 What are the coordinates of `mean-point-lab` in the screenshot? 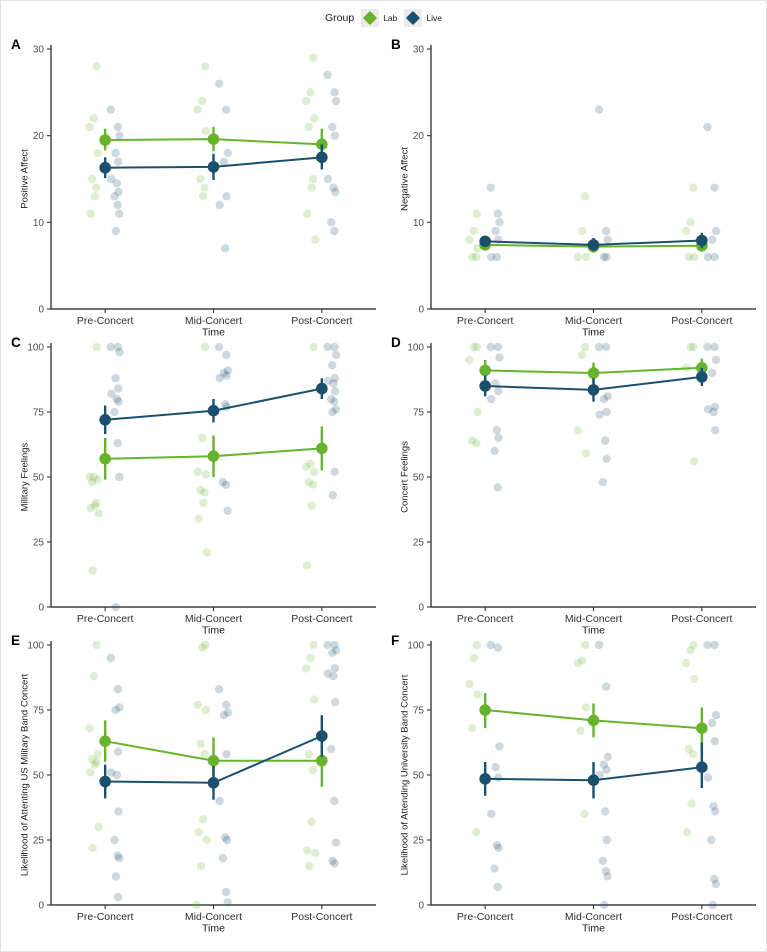 It's located at (105, 459).